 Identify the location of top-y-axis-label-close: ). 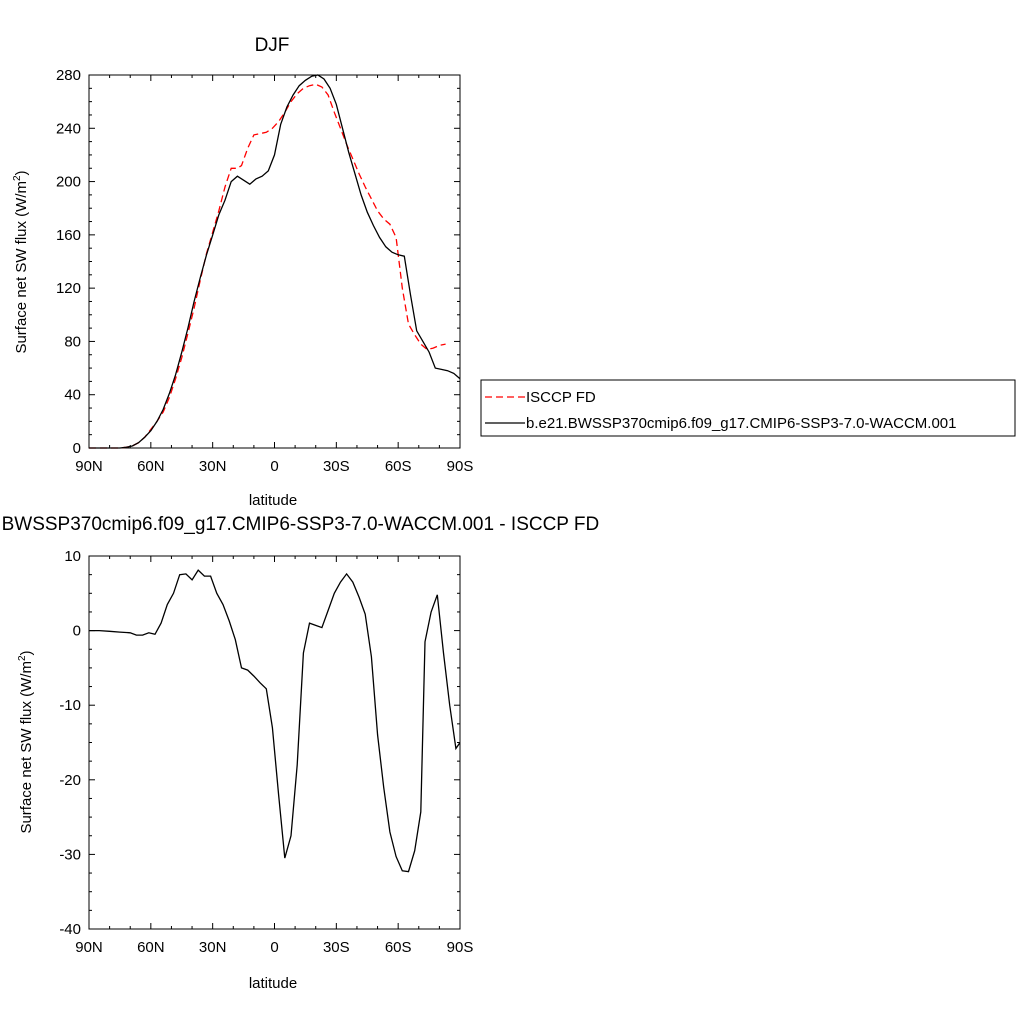
(21, 172).